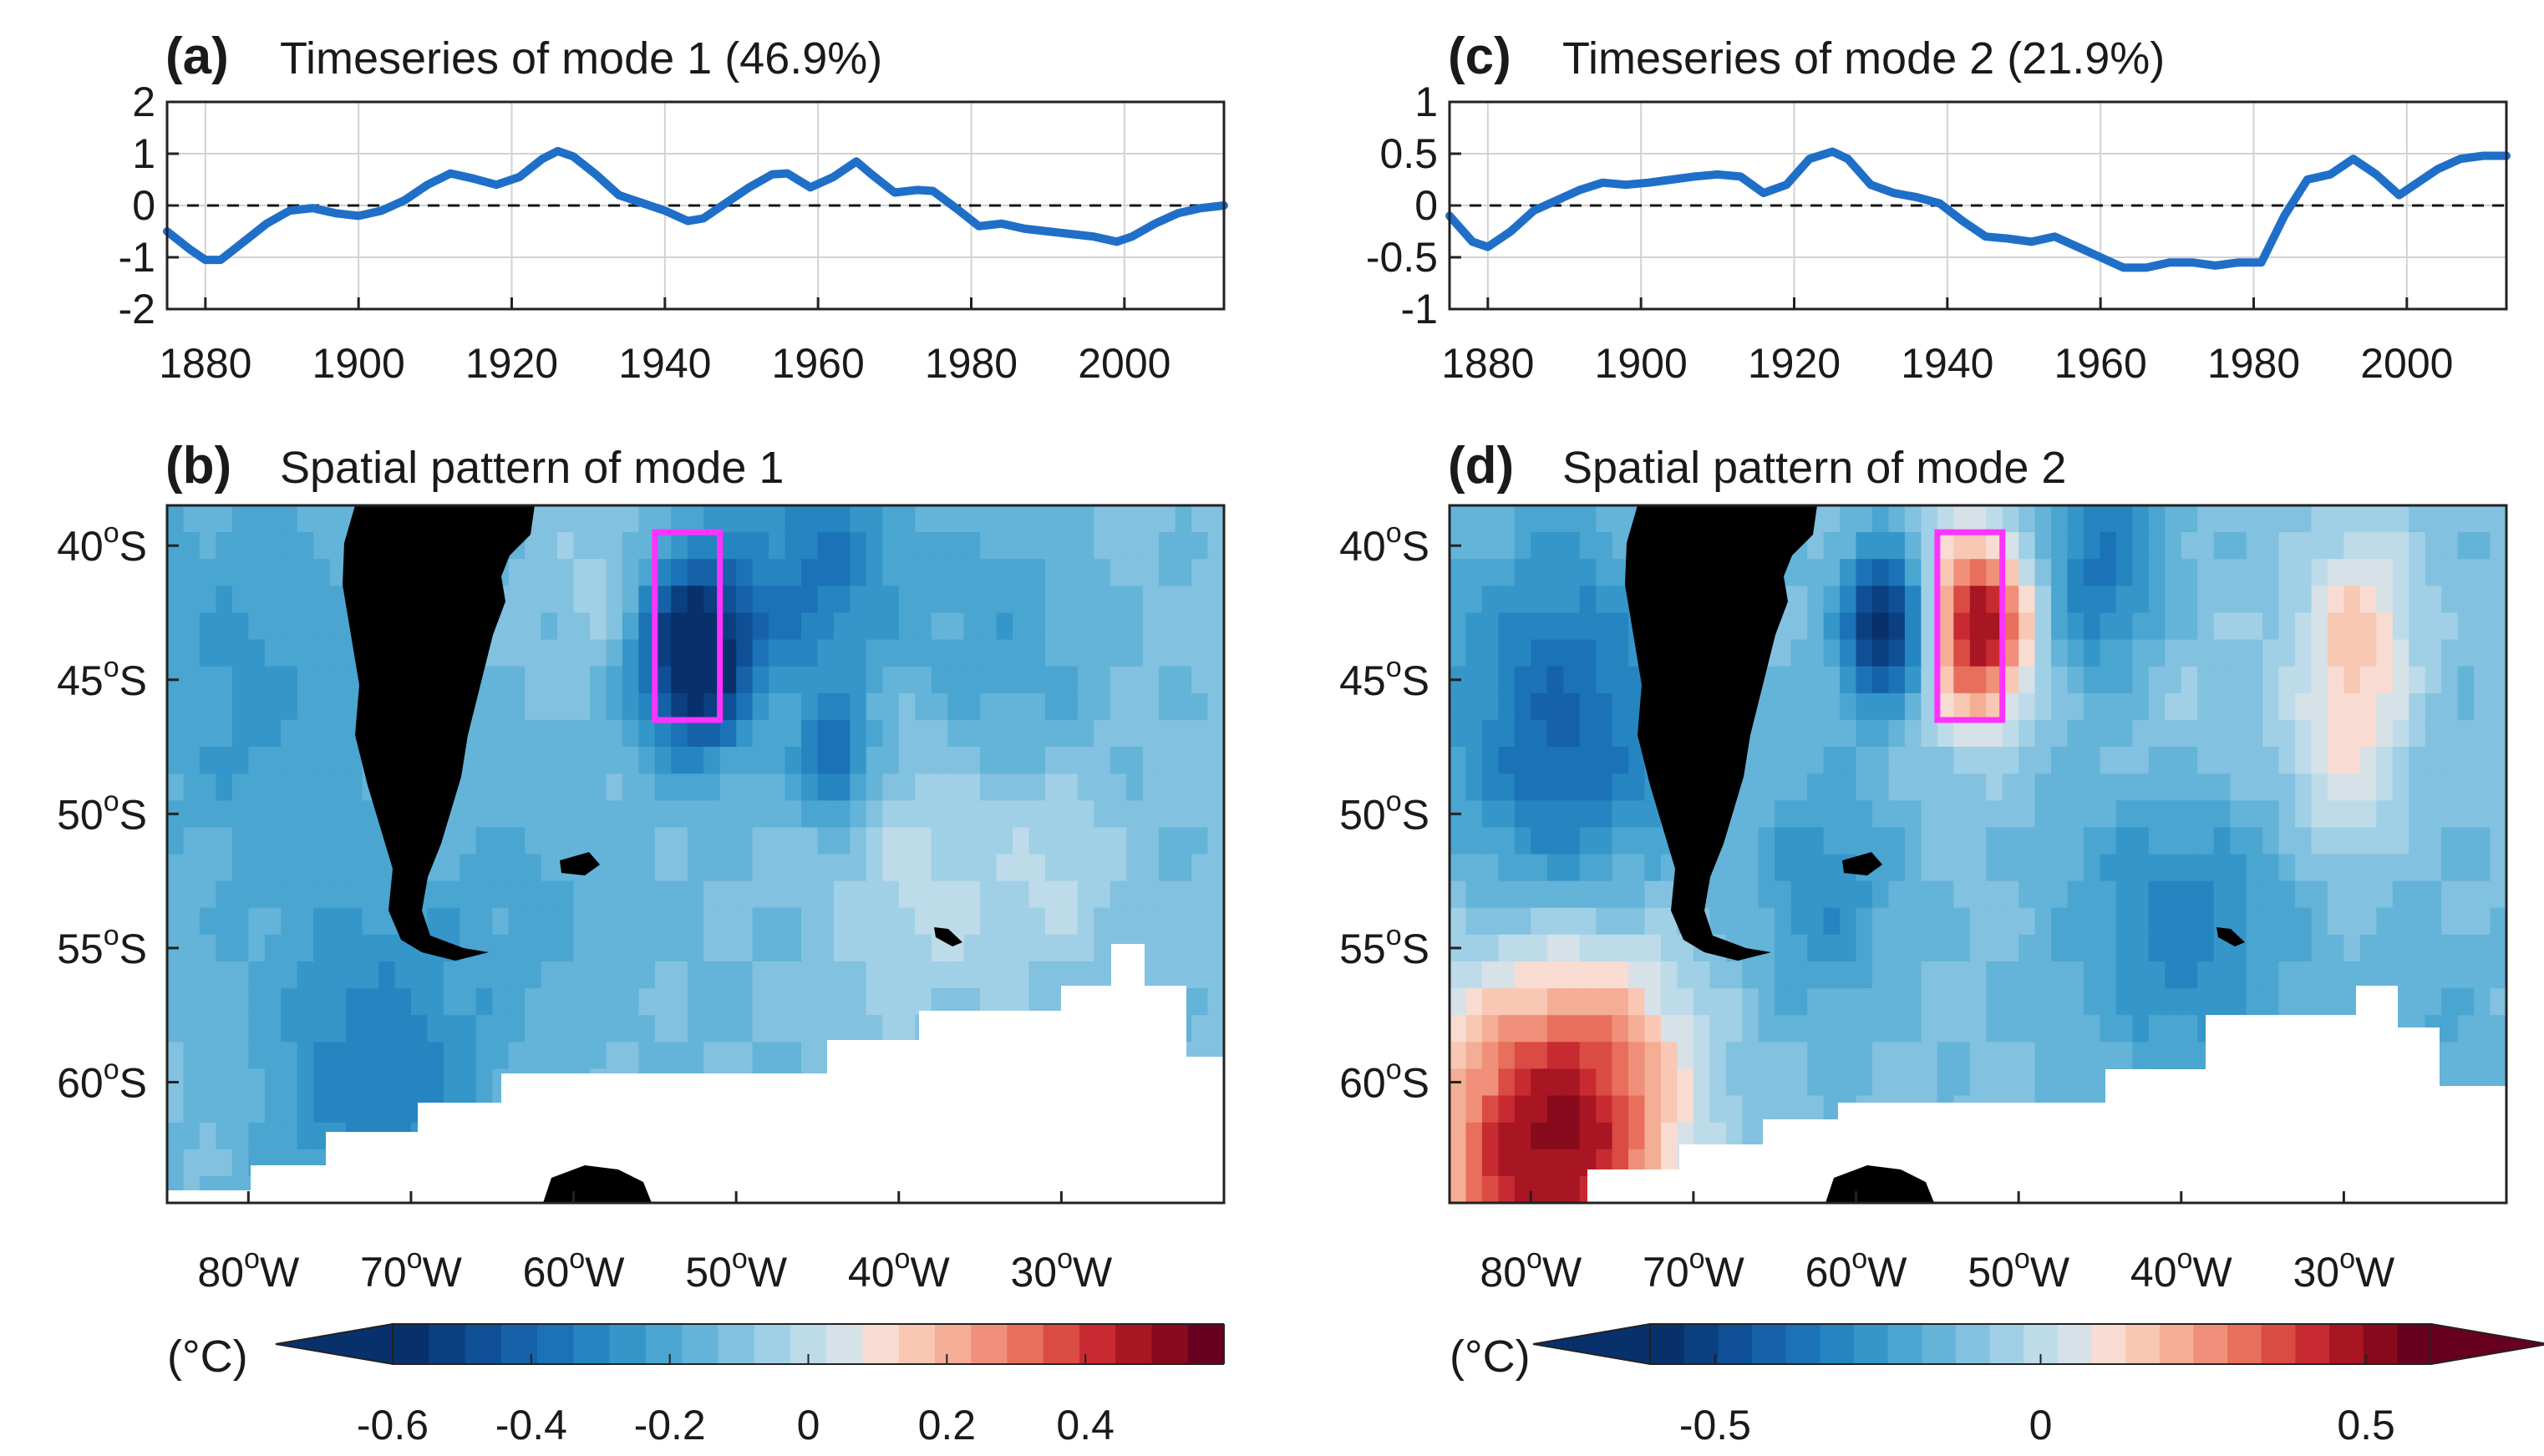  I want to click on hemisphere: S, so click(133, 680).